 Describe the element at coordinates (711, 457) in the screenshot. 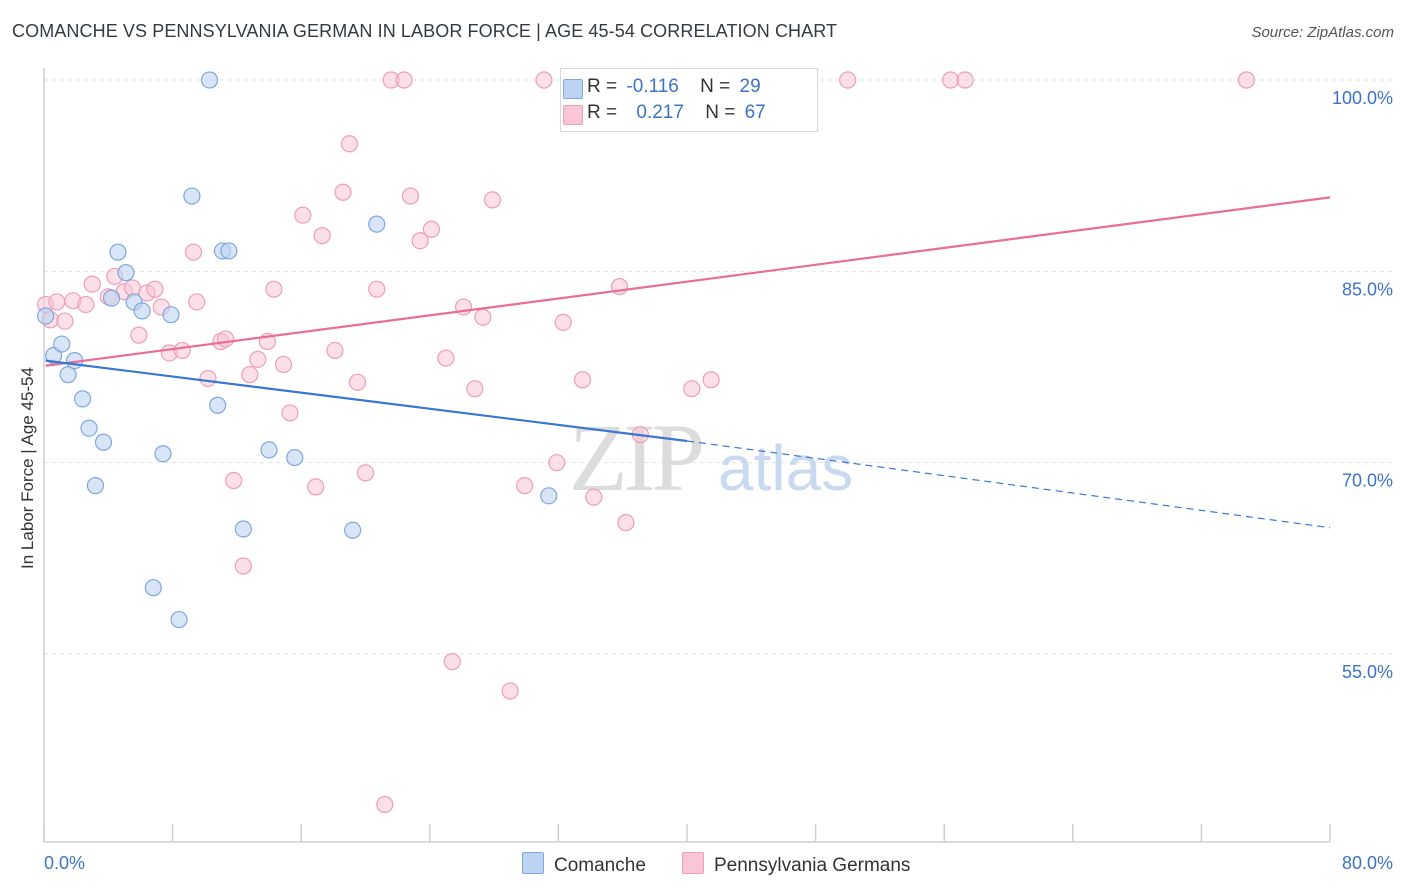

I see `watermark: ZIP atlas` at that location.